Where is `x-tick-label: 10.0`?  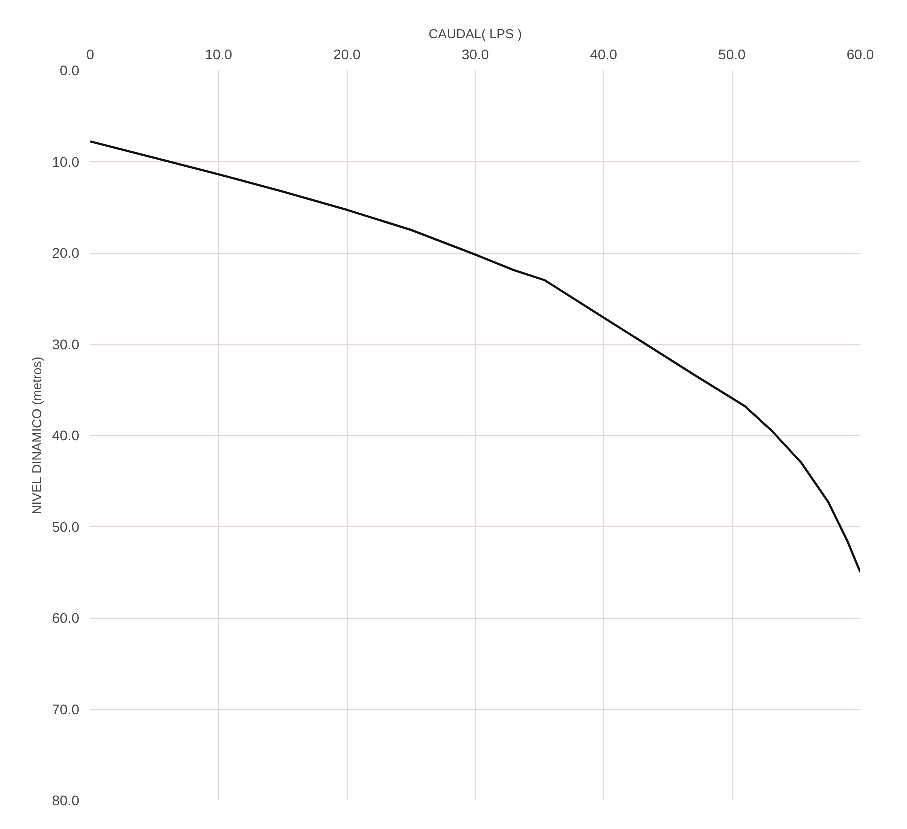 x-tick-label: 10.0 is located at coordinates (219, 54).